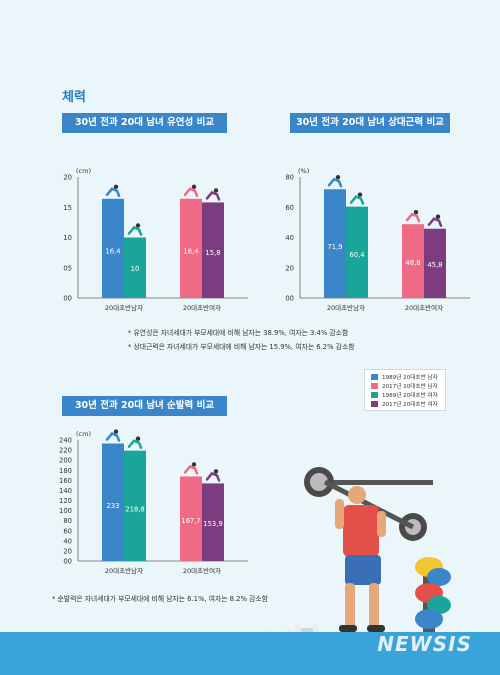 Image resolution: width=500 pixels, height=675 pixels. Describe the element at coordinates (65, 451) in the screenshot. I see `y-tick-label: 220` at that location.